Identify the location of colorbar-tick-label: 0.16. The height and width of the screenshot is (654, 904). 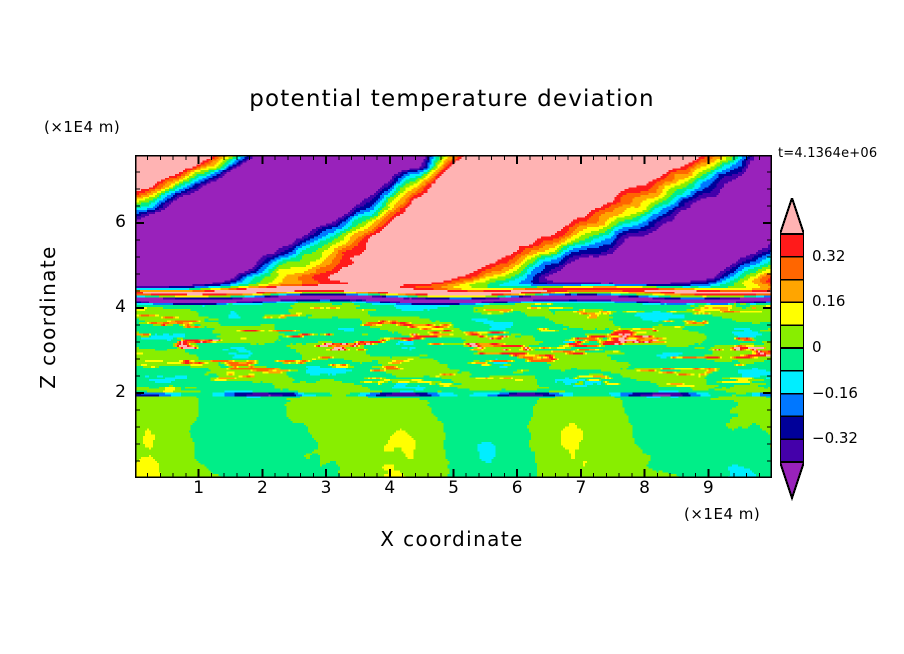
(829, 301).